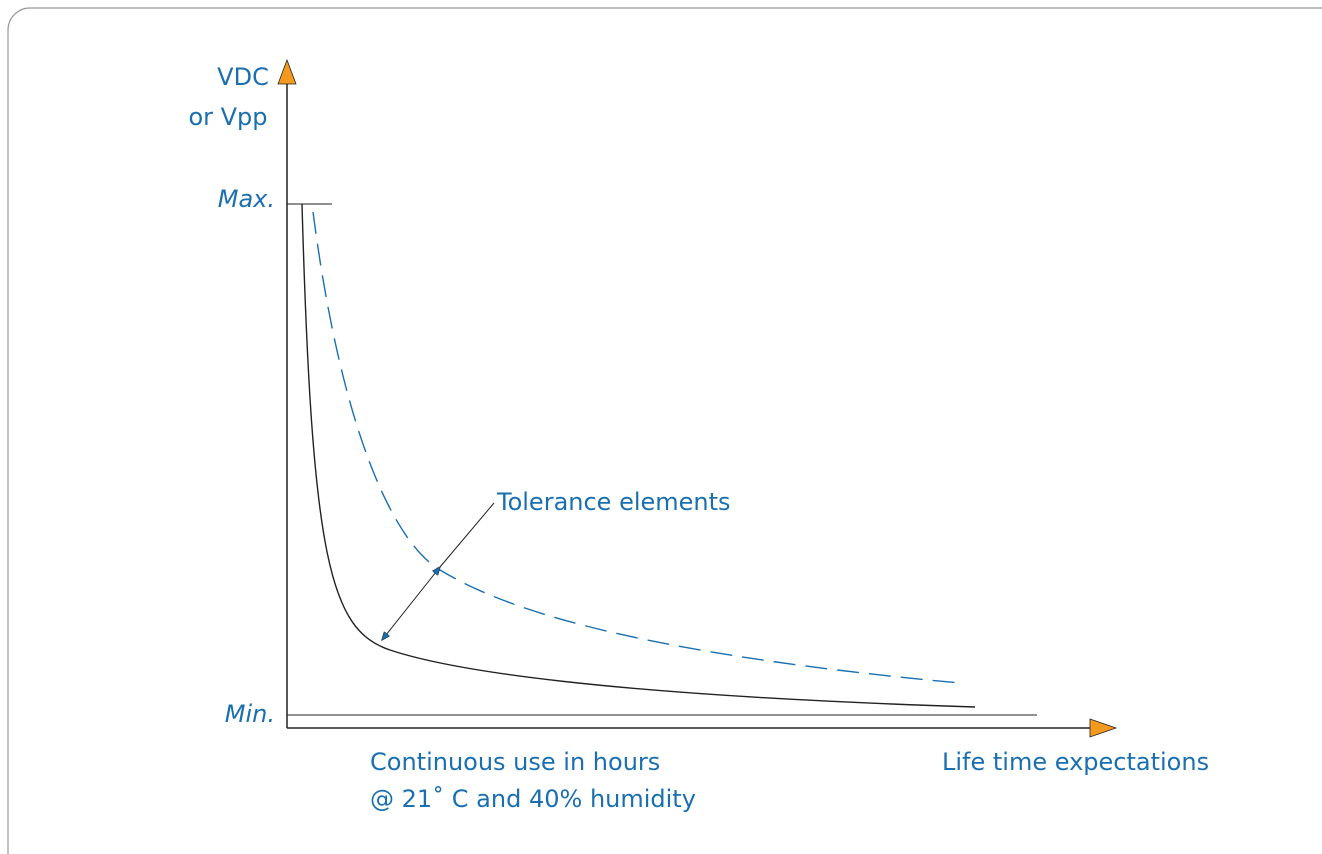 This screenshot has height=854, width=1322. Describe the element at coordinates (250, 714) in the screenshot. I see `min-label: Min.` at that location.